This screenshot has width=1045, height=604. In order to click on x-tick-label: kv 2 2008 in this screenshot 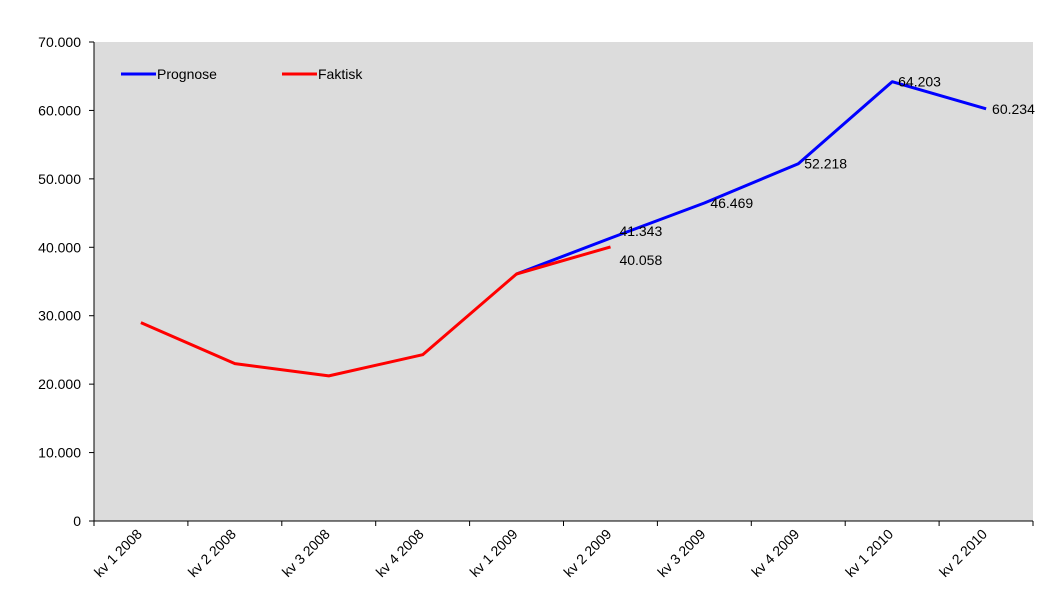, I will do `click(212, 553)`.